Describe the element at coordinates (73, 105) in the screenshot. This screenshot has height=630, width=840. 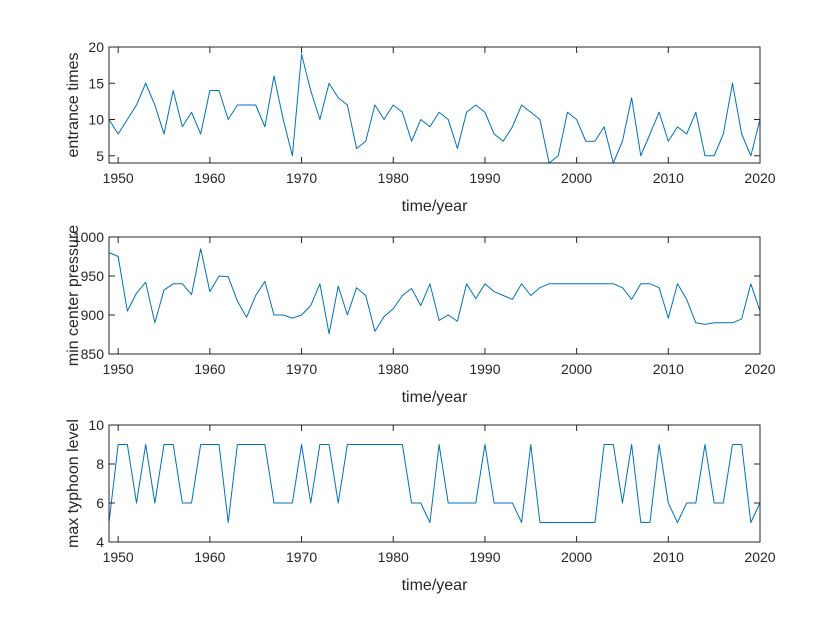
I see `y-axis-label: entrance times` at that location.